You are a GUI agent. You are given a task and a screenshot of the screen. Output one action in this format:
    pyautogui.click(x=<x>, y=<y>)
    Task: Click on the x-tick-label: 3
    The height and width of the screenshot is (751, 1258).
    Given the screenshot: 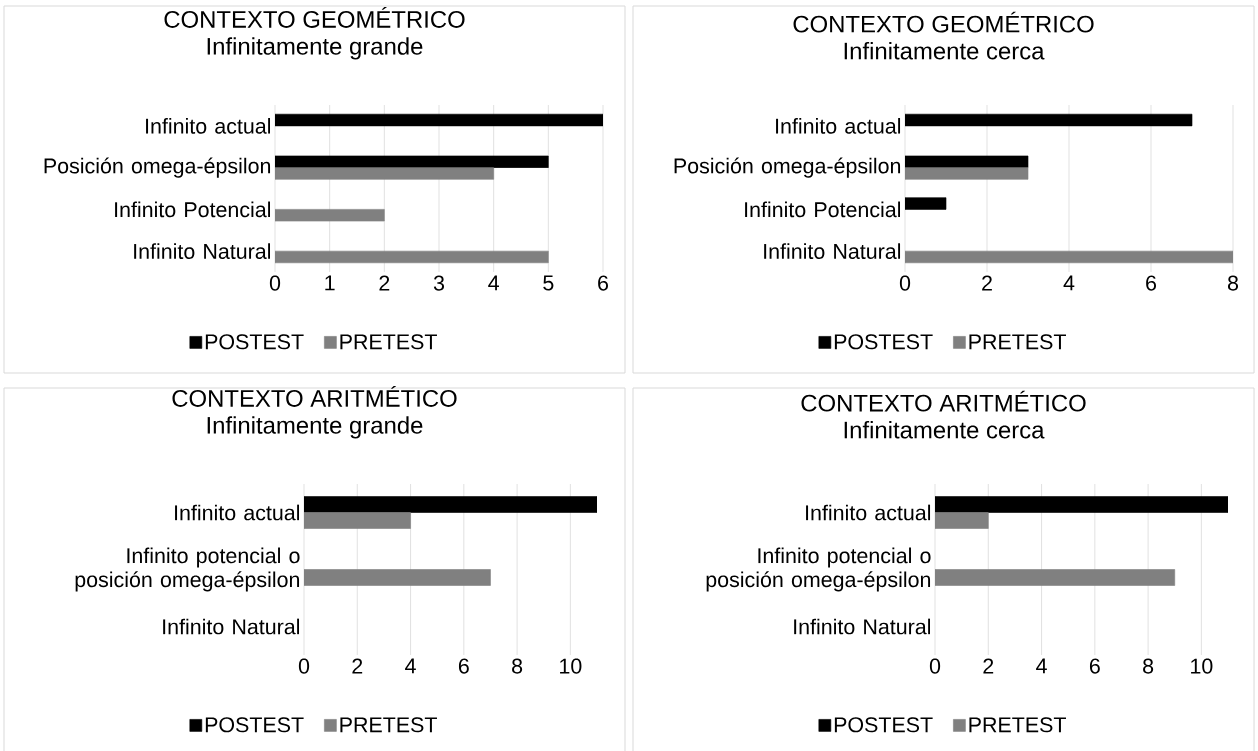 What is the action you would take?
    pyautogui.click(x=439, y=283)
    